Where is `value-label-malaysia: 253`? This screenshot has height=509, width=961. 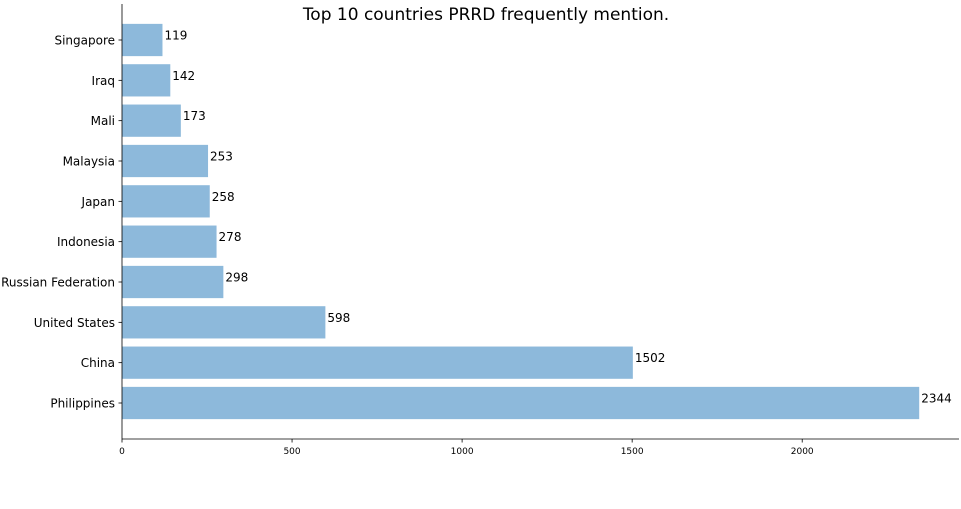 value-label-malaysia: 253 is located at coordinates (221, 157).